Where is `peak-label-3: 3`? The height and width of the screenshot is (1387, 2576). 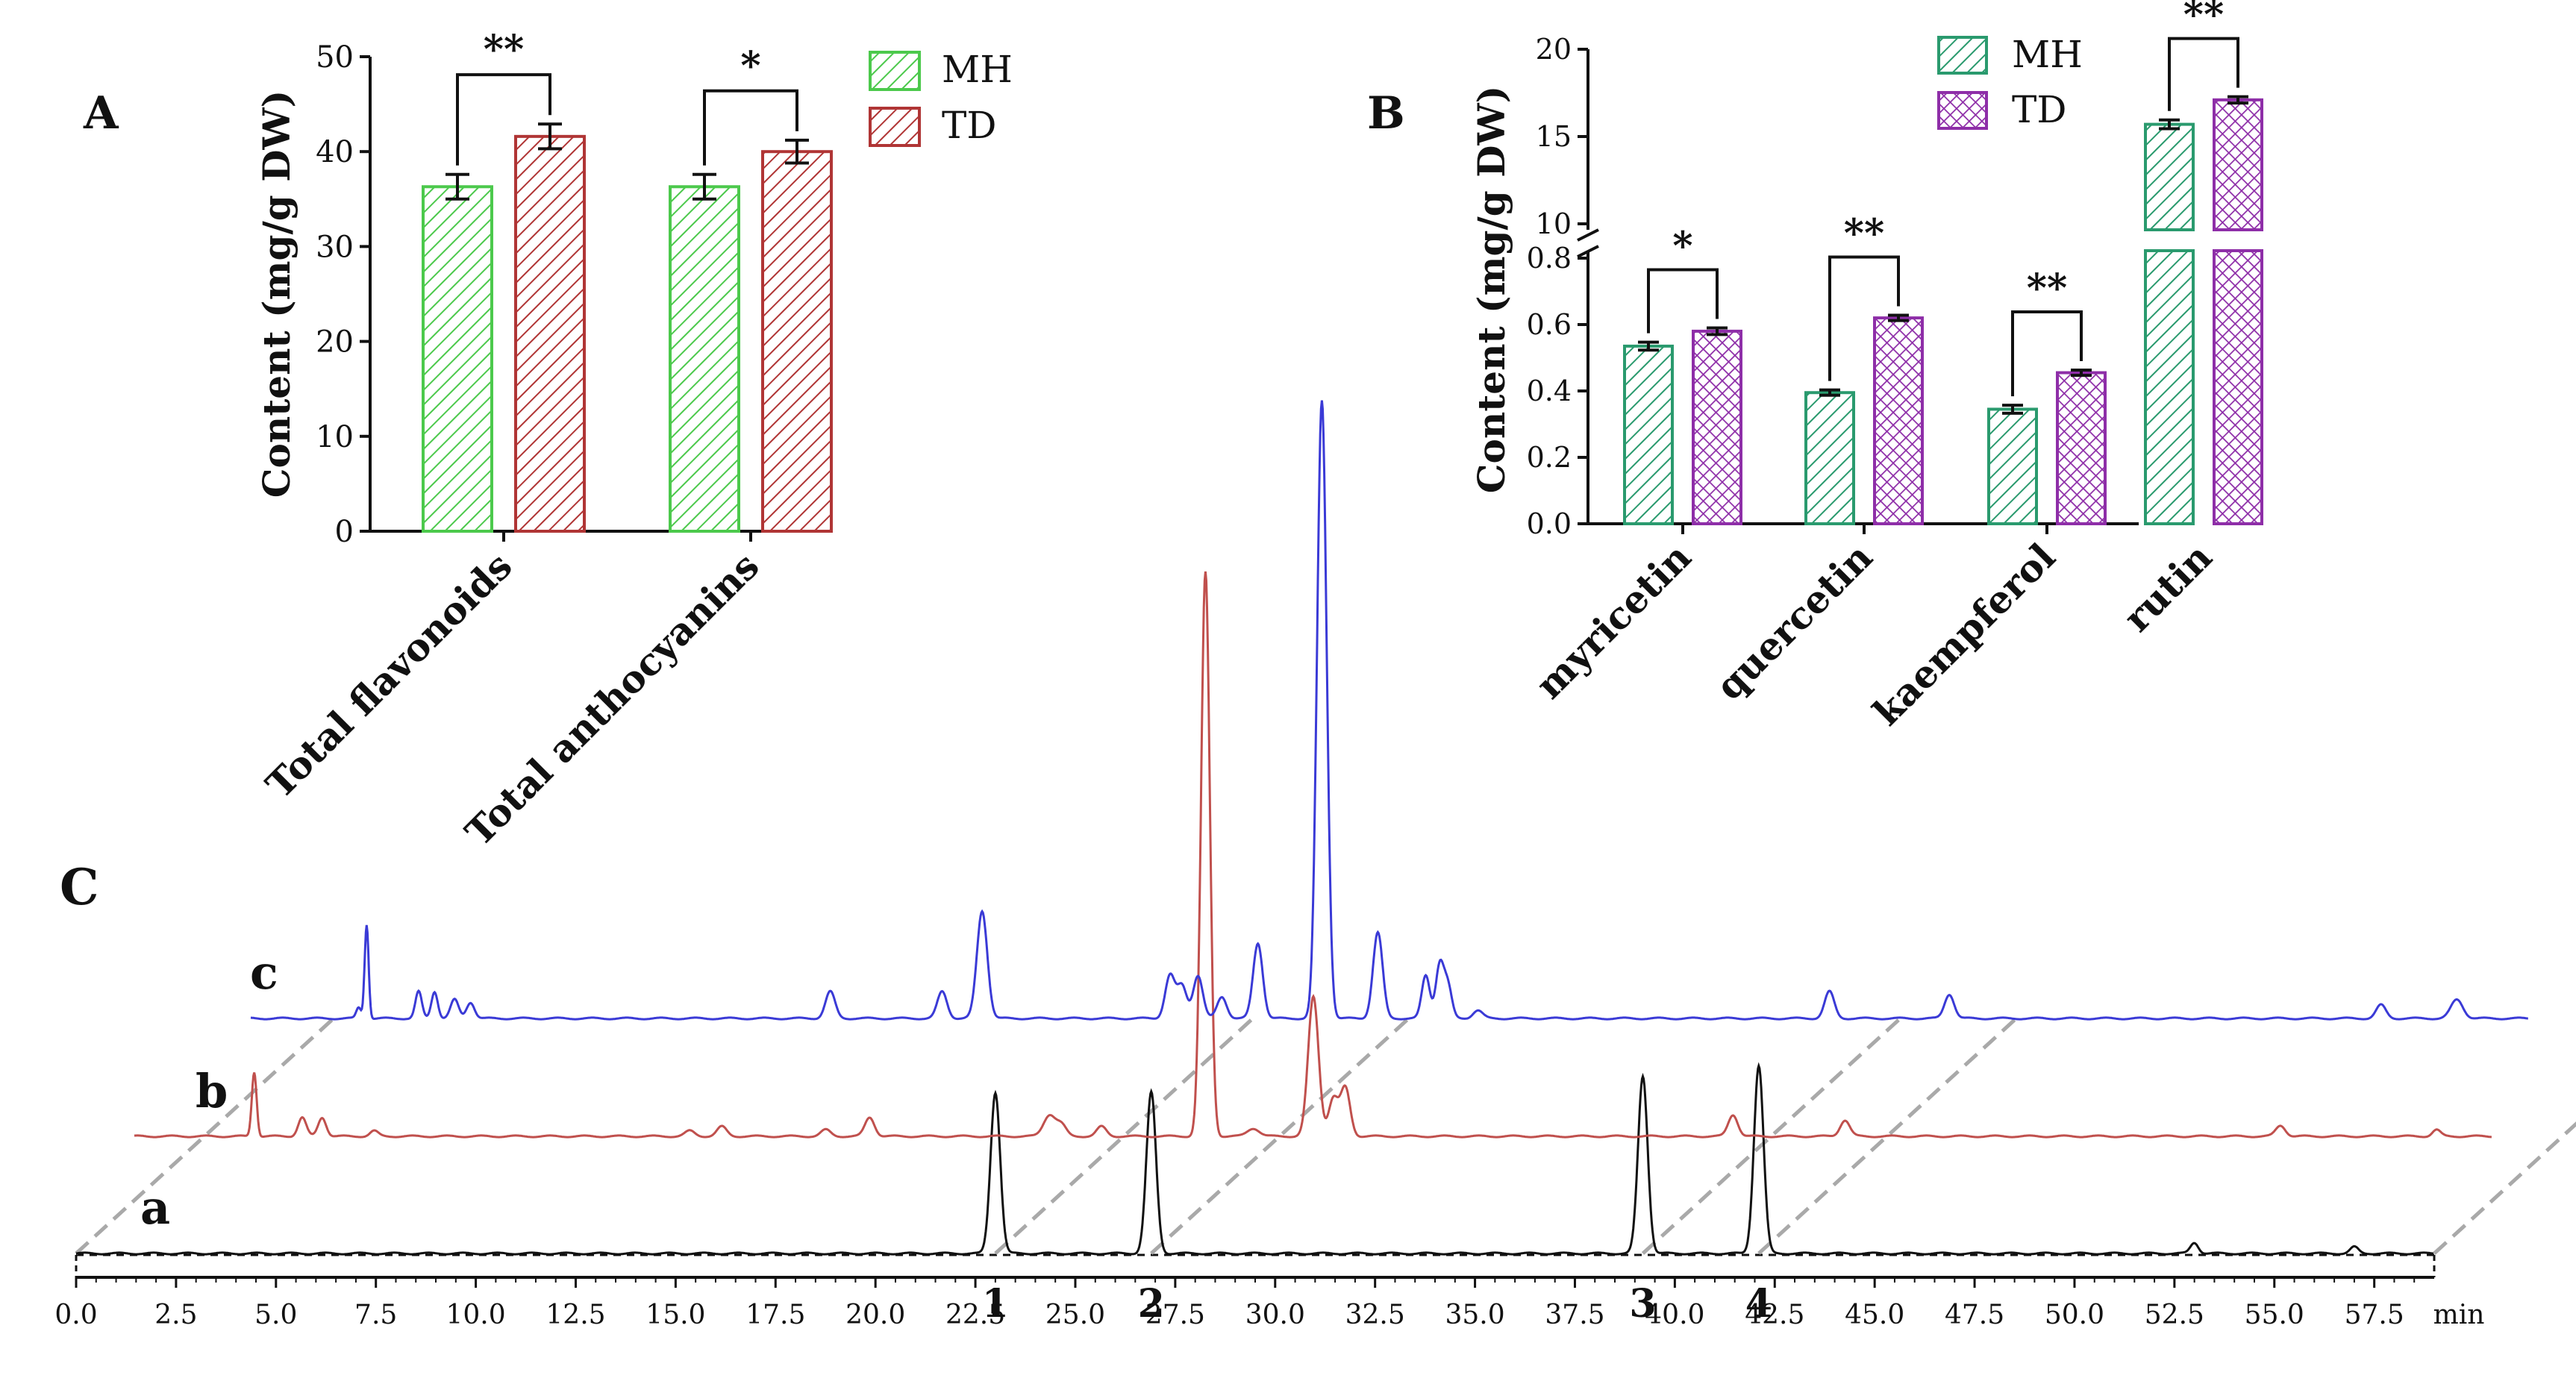 peak-label-3: 3 is located at coordinates (1642, 1304).